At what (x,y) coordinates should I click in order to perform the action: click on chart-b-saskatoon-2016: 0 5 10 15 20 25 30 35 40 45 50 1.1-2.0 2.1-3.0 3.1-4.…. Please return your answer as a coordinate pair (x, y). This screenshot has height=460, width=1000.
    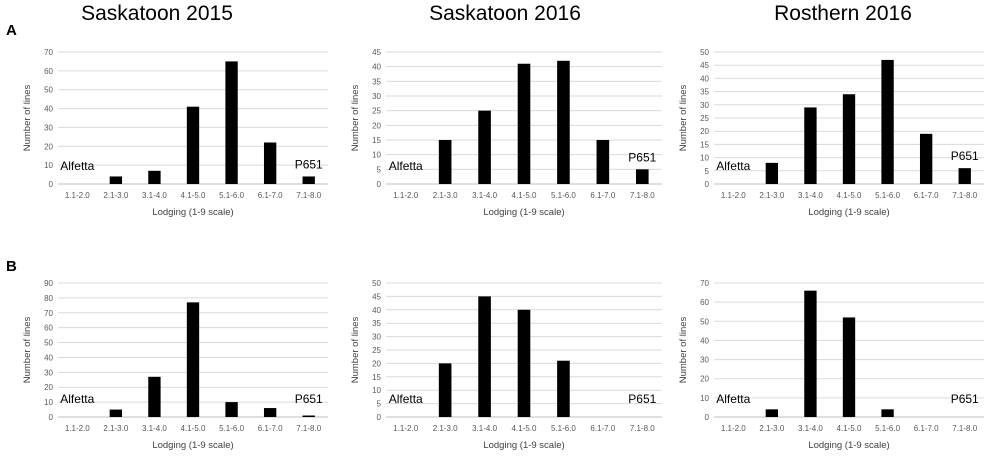
    Looking at the image, I should click on (506, 365).